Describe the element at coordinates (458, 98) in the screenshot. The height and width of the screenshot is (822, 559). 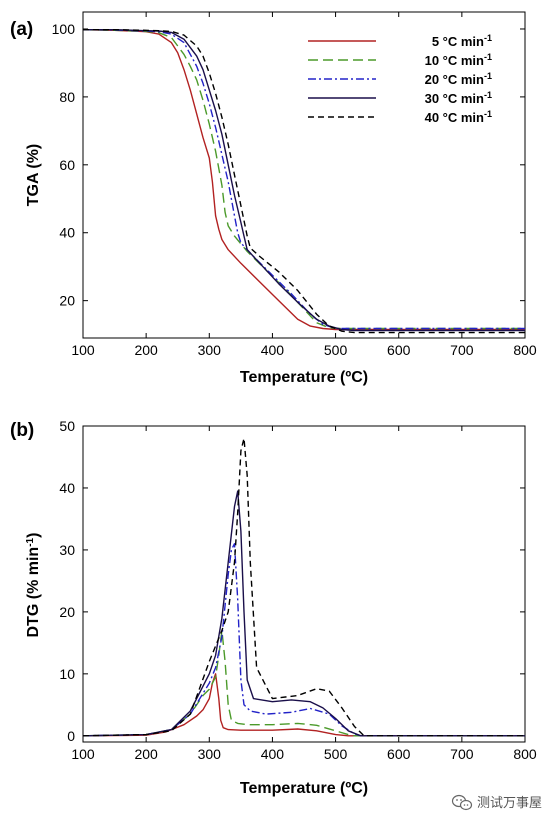
I see `legend-label-3: 30 °C min-1` at that location.